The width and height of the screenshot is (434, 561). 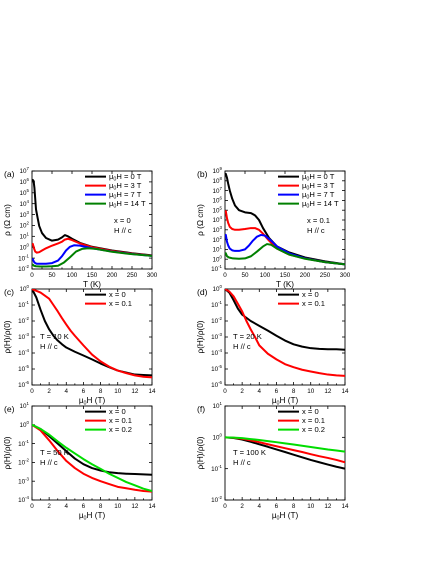 What do you see at coordinates (202, 292) in the screenshot?
I see `panel-label: (d)` at bounding box center [202, 292].